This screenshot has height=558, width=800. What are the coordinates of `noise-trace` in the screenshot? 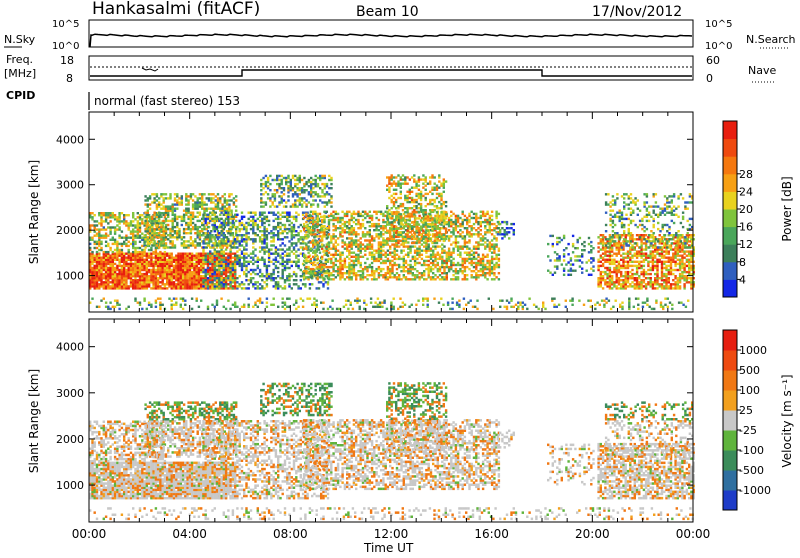 It's located at (391, 40).